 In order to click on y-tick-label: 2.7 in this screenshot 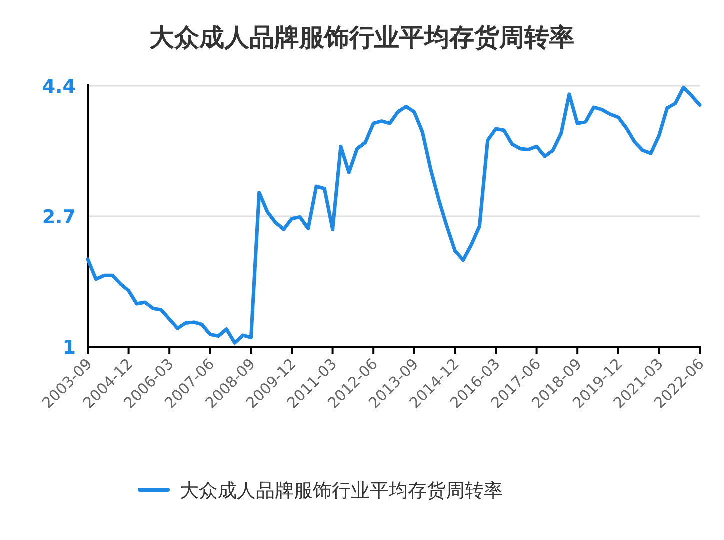, I will do `click(59, 217)`.